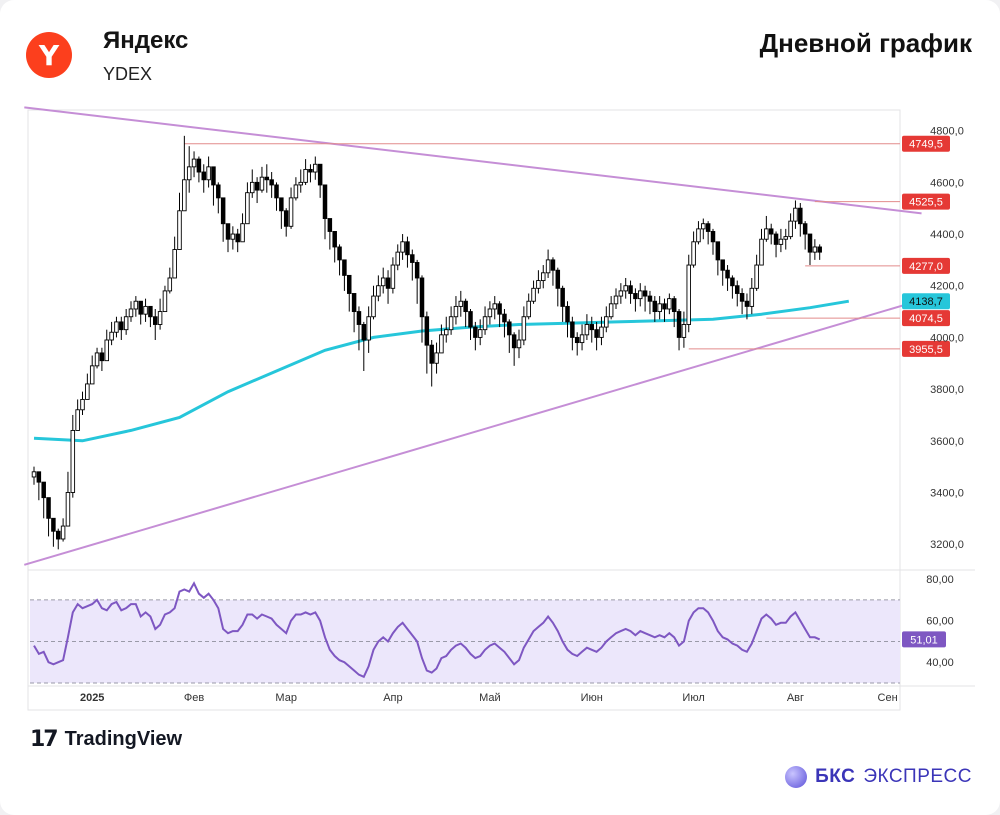  What do you see at coordinates (947, 545) in the screenshot?
I see `price-tick-label: 3200,0` at bounding box center [947, 545].